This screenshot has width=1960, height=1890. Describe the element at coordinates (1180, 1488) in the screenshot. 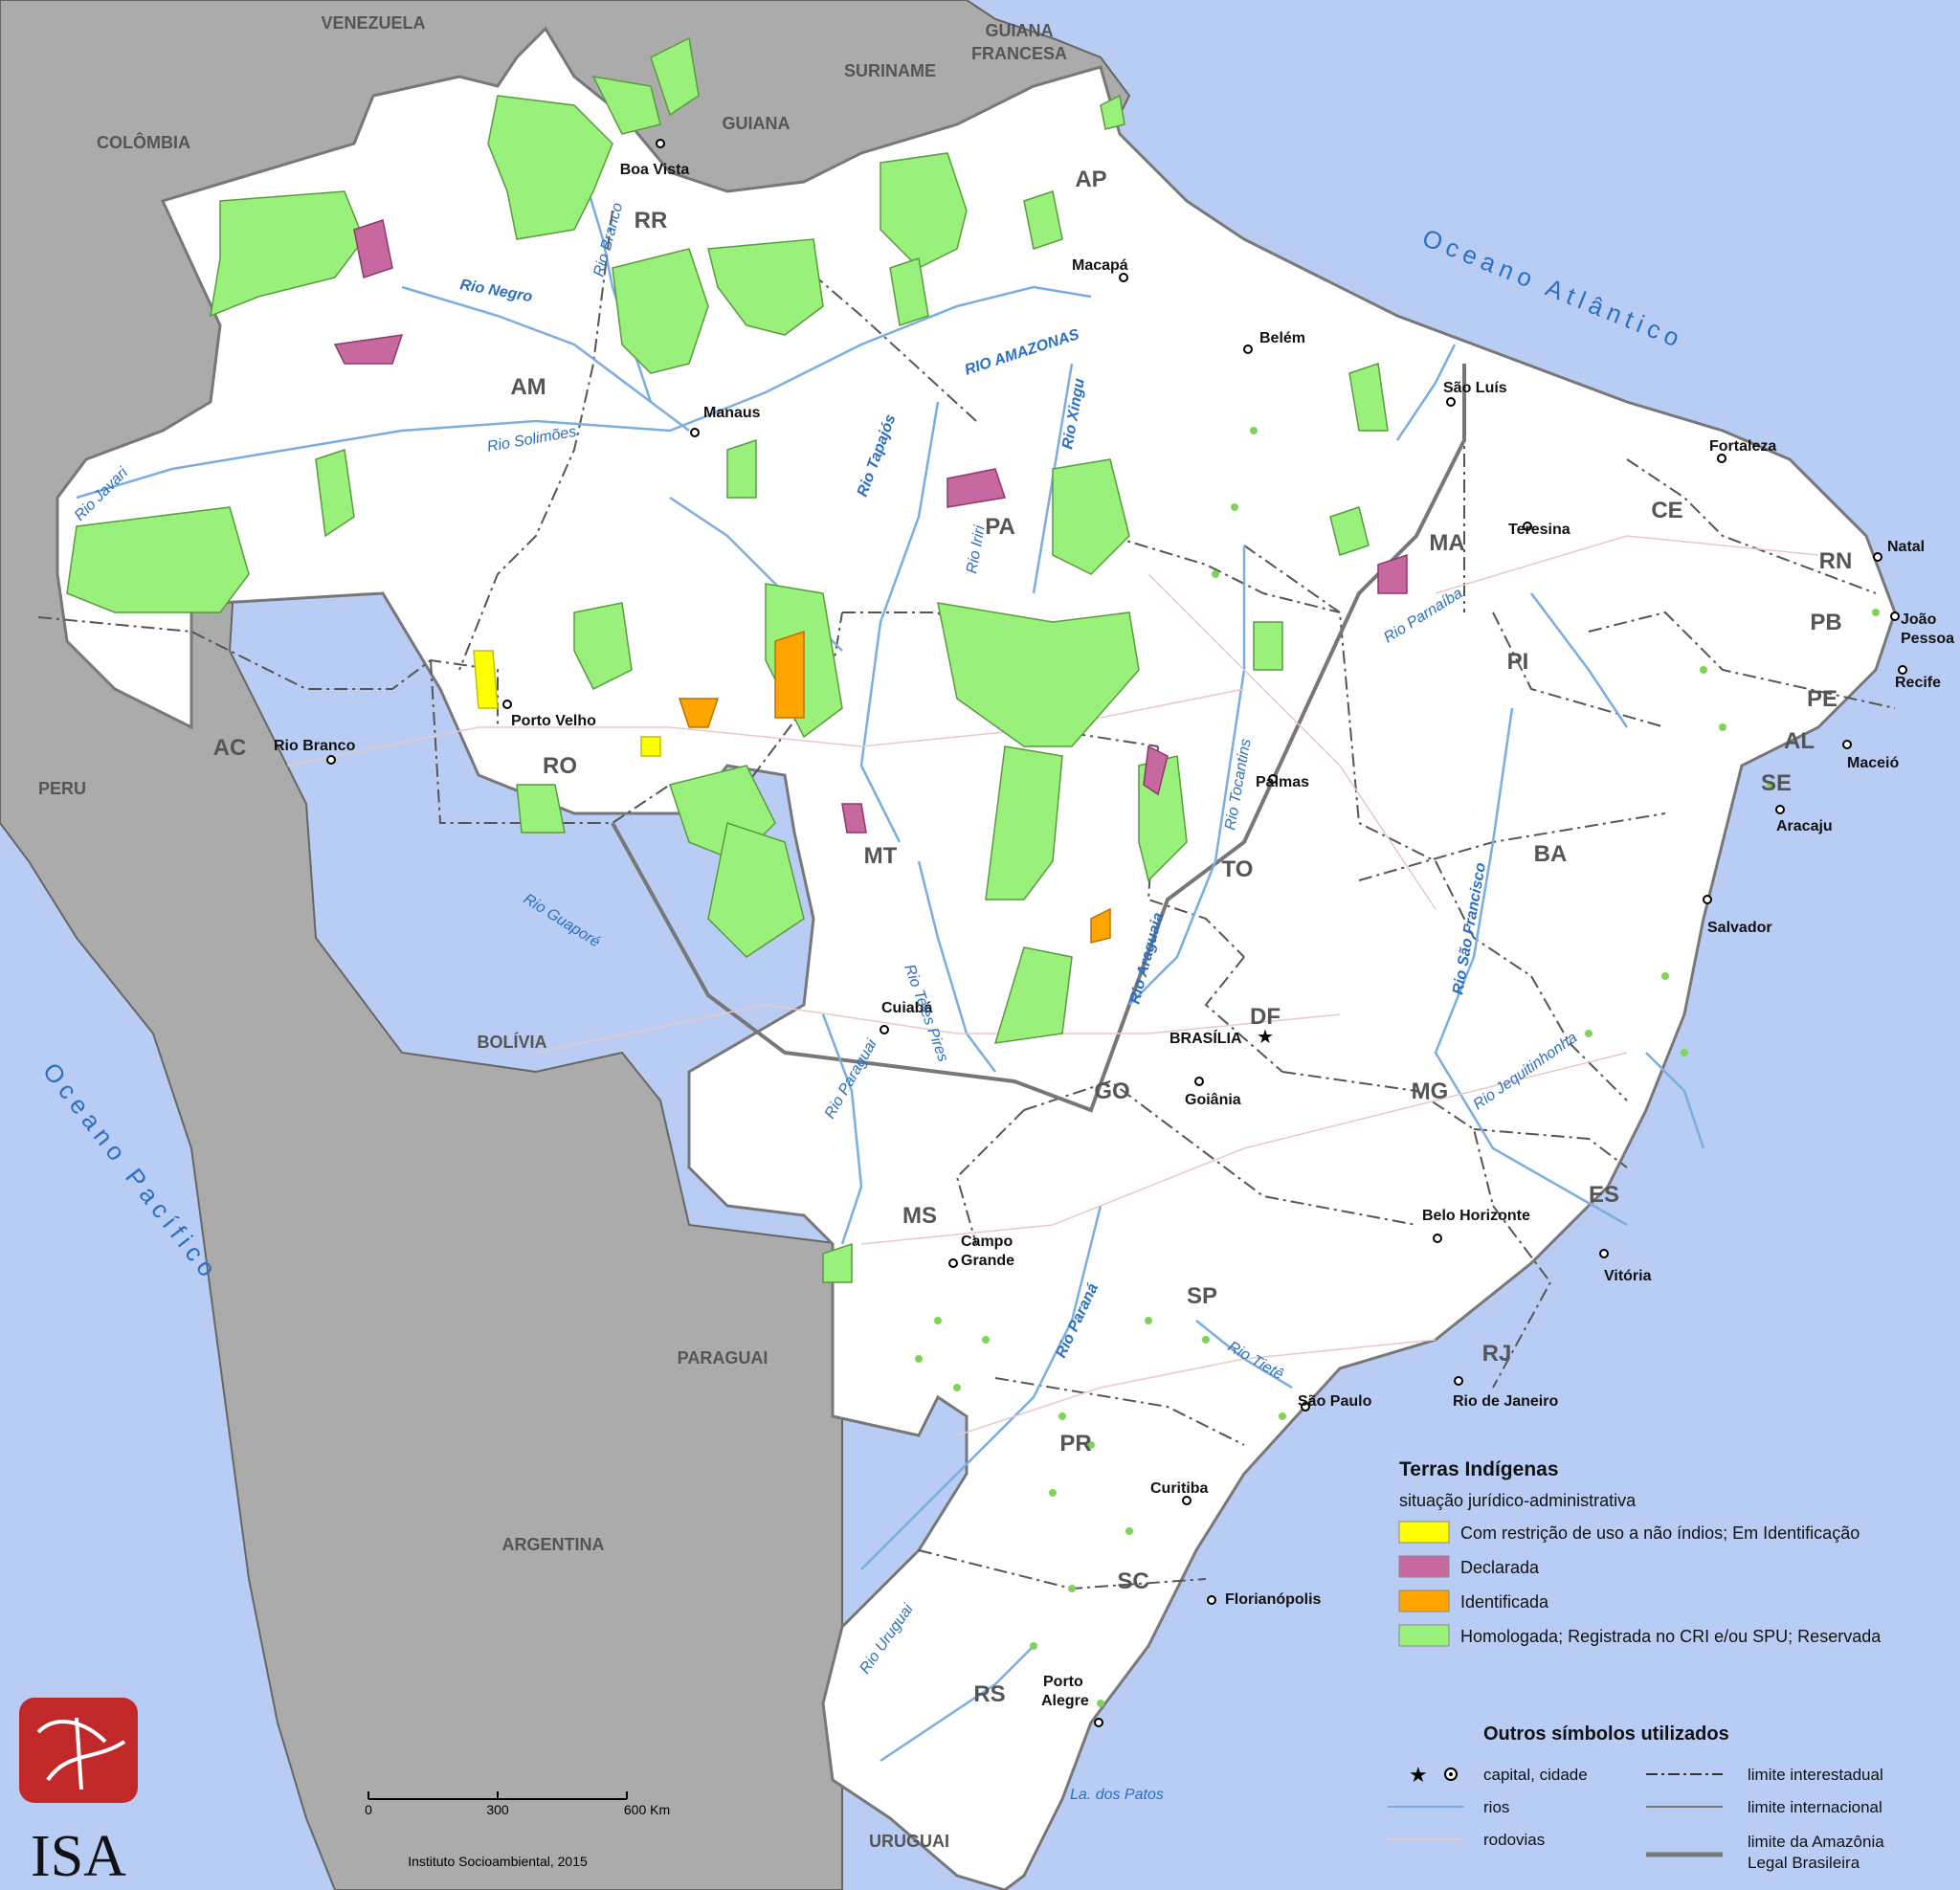

I see `city-label: Curitiba` at that location.